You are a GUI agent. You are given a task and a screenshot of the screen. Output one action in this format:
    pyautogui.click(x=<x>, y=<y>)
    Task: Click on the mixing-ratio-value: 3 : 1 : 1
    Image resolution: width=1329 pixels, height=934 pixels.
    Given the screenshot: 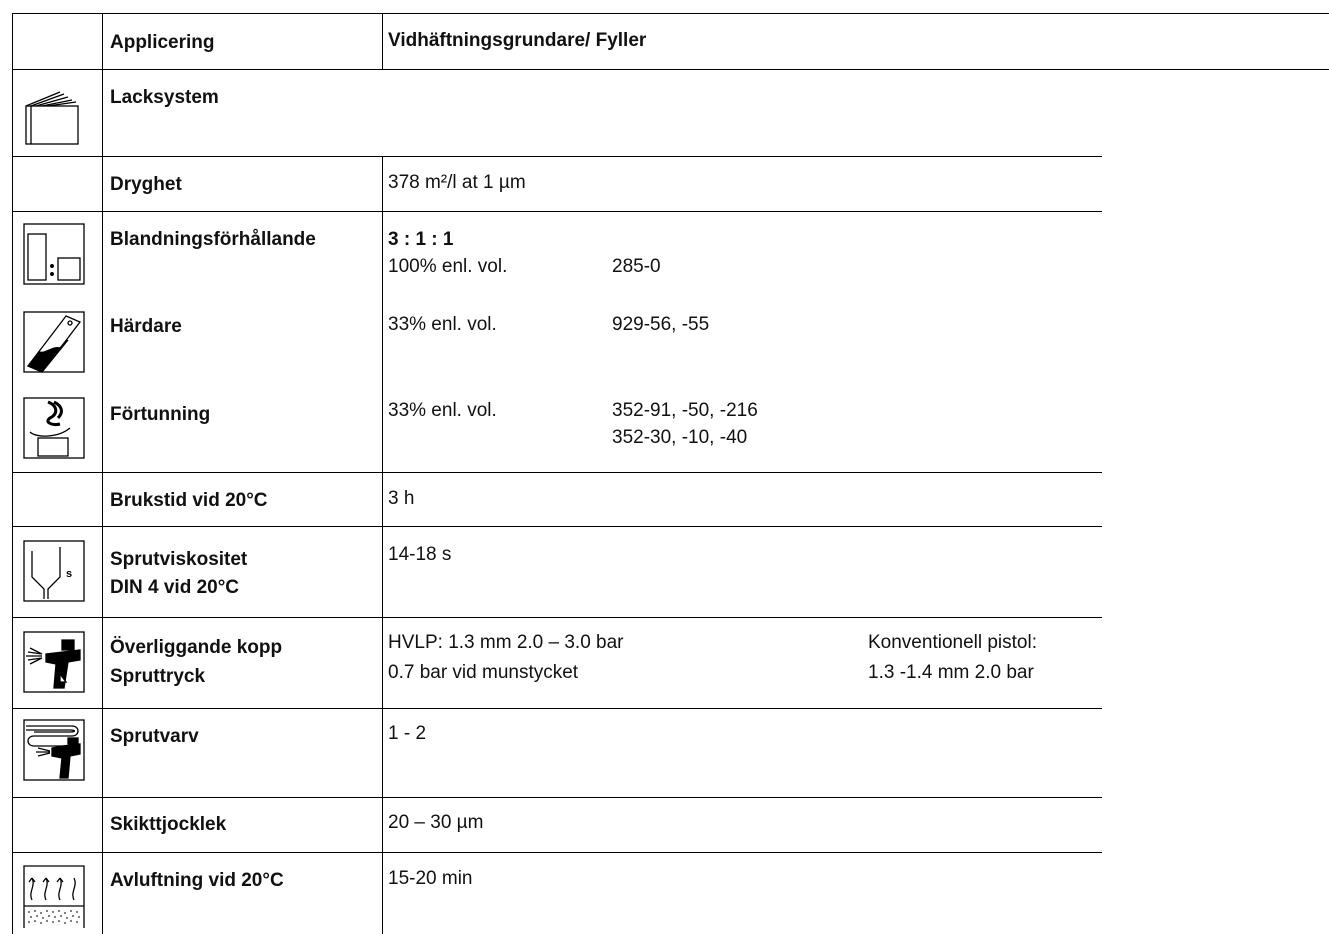 What is the action you would take?
    pyautogui.click(x=421, y=239)
    